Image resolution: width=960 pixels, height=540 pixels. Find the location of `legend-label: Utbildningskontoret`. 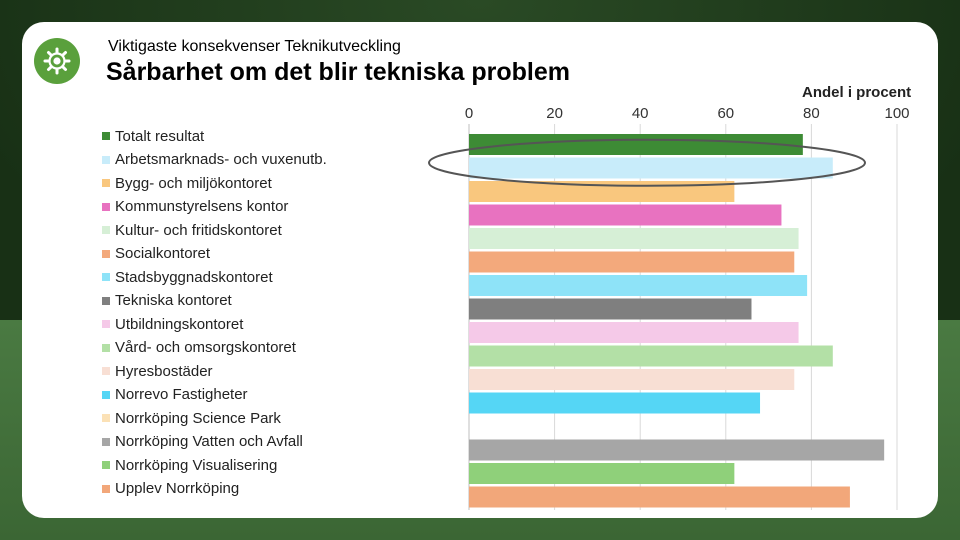

legend-label: Utbildningskontoret is located at coordinates (179, 324).